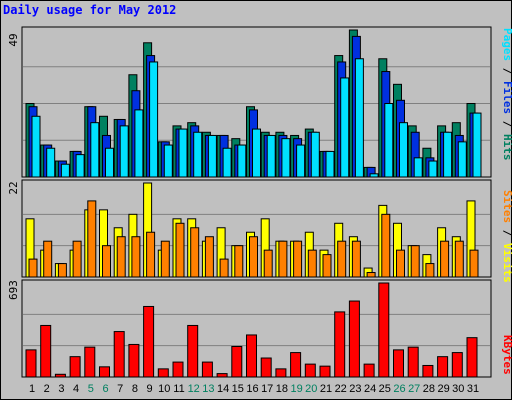 The width and height of the screenshot is (512, 400). I want to click on day-label-17: 17, so click(267, 389).